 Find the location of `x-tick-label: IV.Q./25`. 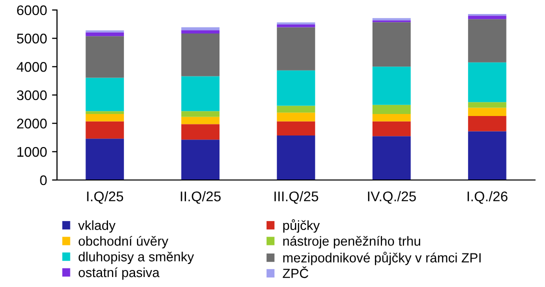

x-tick-label: IV.Q./25 is located at coordinates (392, 197).